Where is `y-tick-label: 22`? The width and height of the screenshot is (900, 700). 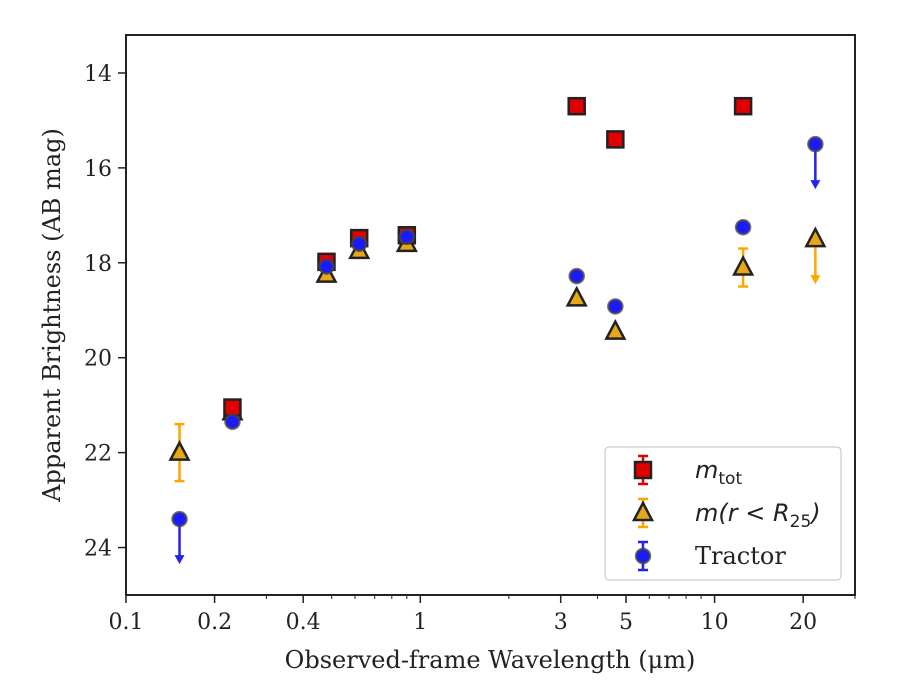
y-tick-label: 22 is located at coordinates (98, 454).